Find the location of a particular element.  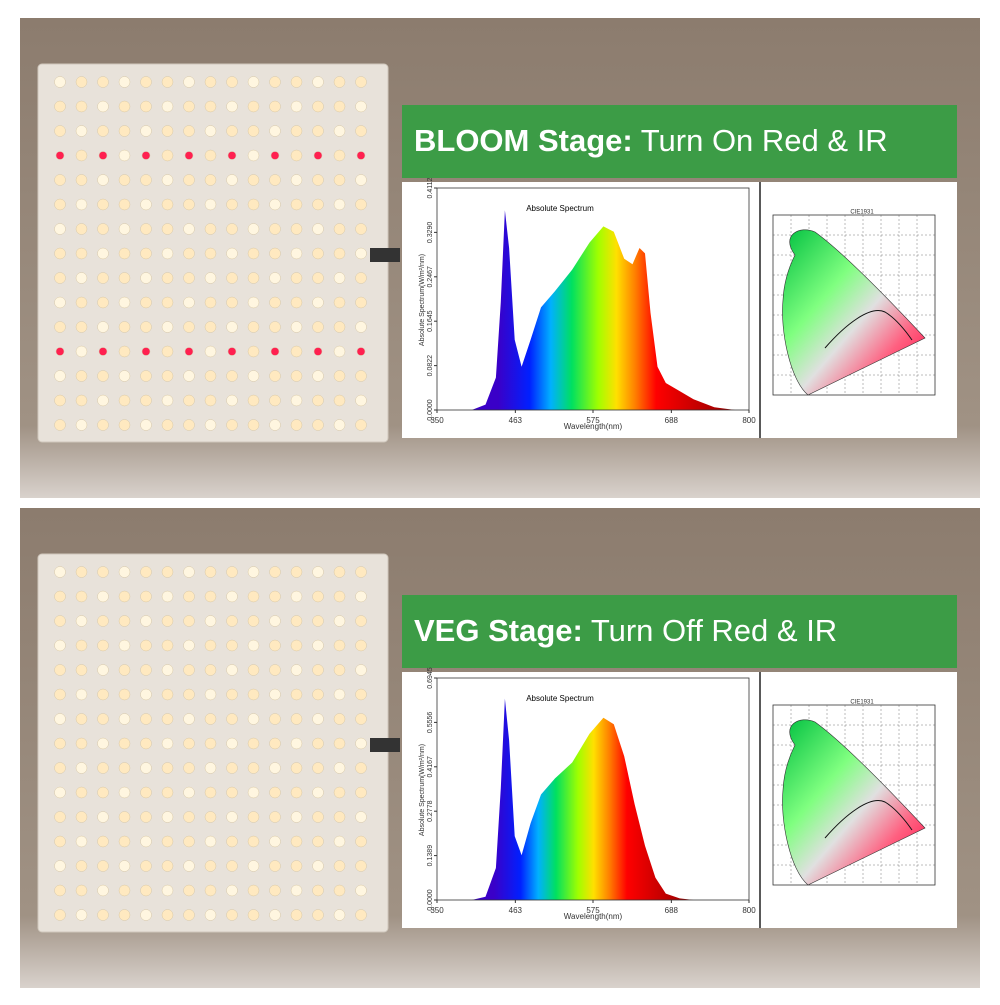

y-tick-label: 0.2467 is located at coordinates (430, 277).